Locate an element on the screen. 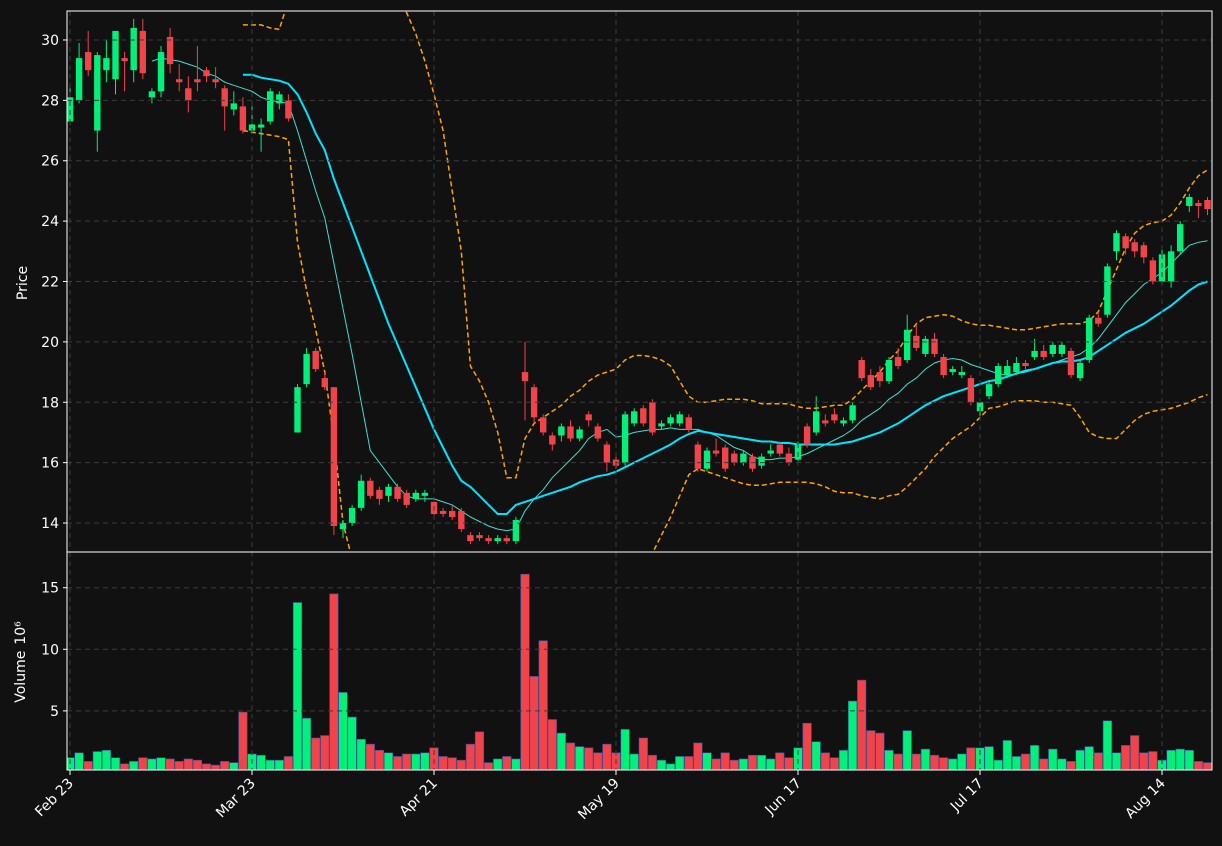  y-tick-label: 14 is located at coordinates (50, 524).